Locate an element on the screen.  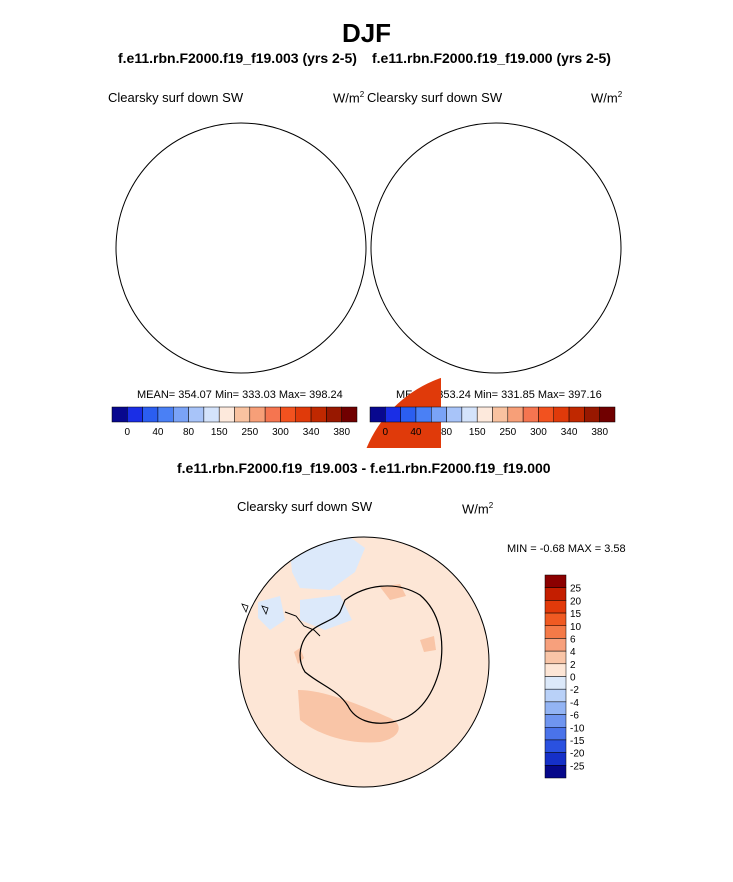
right-colorbar-tick-label: 40 is located at coordinates (416, 432).